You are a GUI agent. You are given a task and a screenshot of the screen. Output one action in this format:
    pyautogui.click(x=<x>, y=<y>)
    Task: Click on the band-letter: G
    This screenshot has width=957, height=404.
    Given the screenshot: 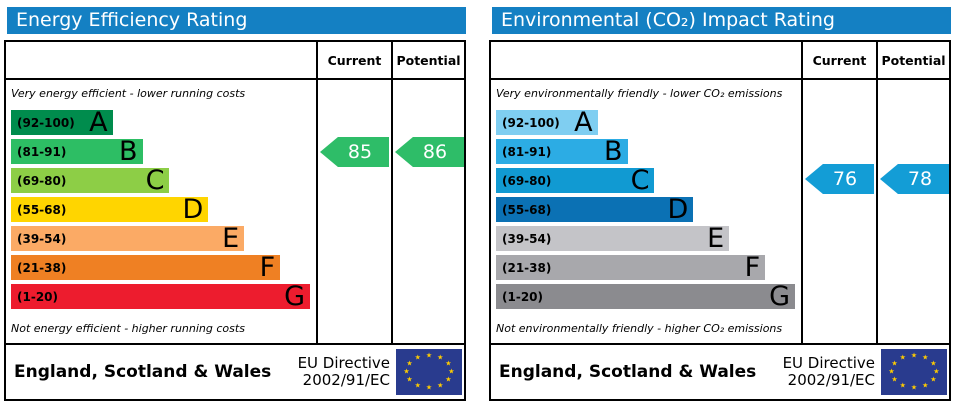 What is the action you would take?
    pyautogui.click(x=779, y=296)
    